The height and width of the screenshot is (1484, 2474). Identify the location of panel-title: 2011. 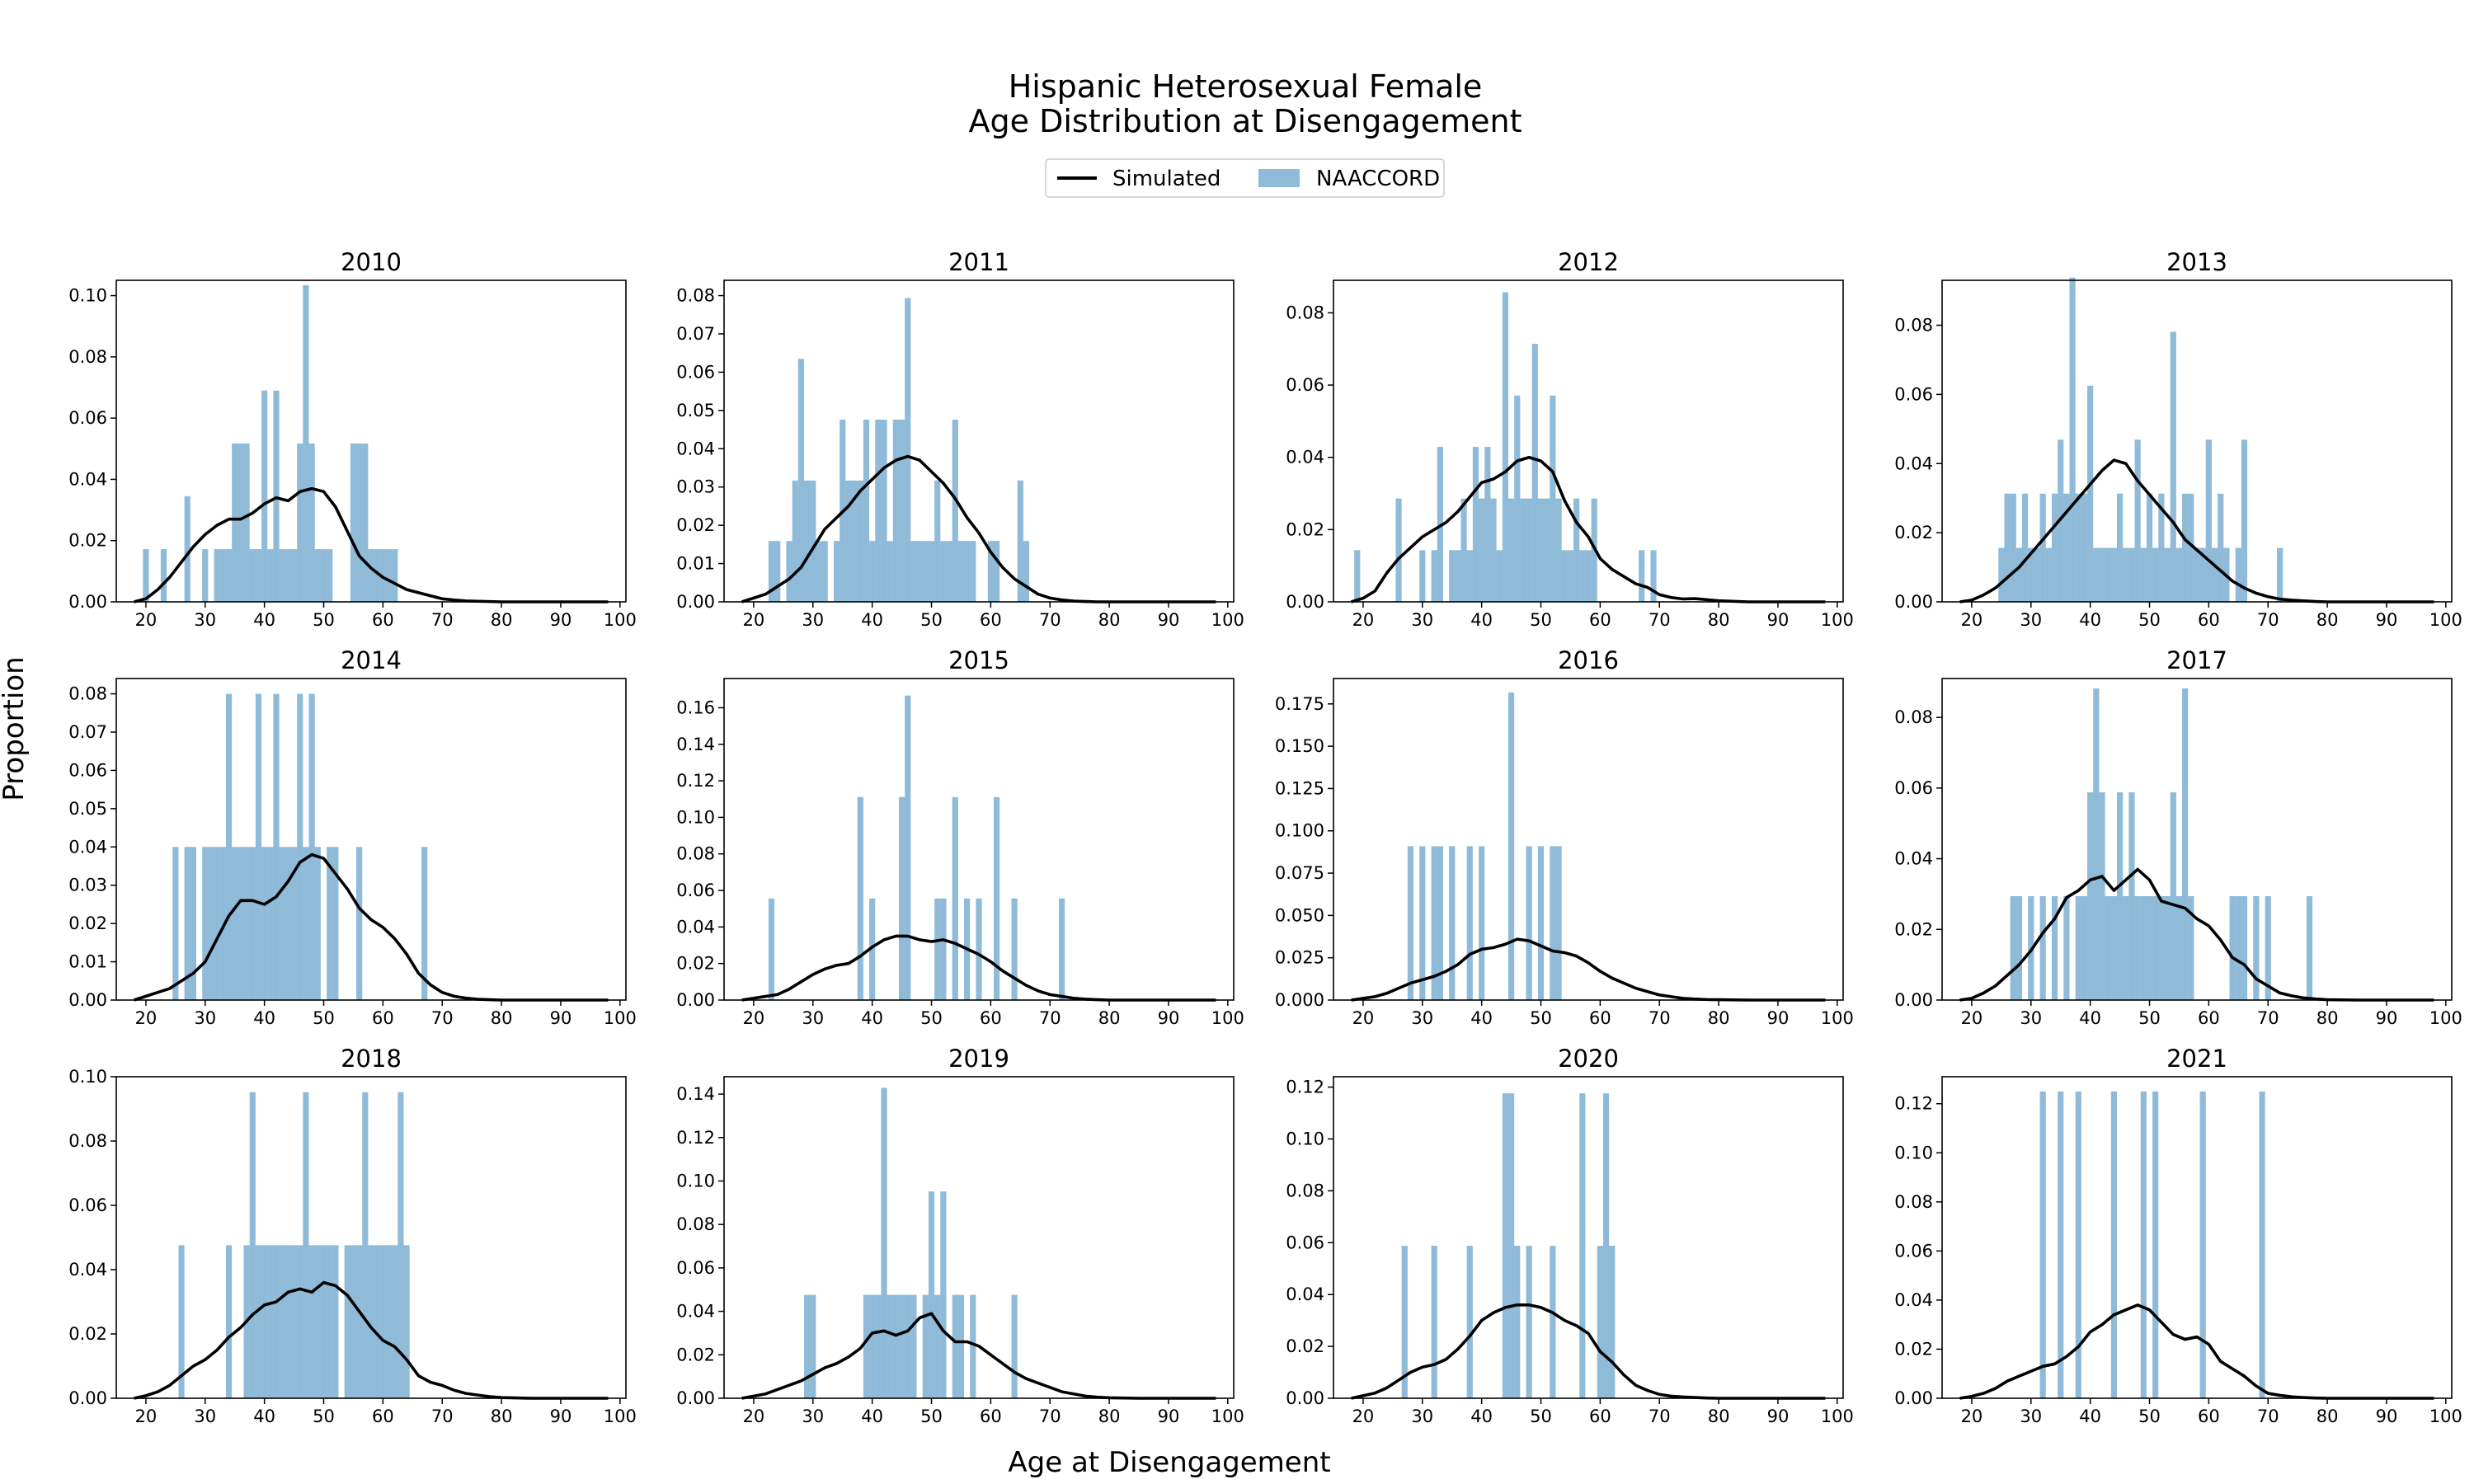
(978, 262).